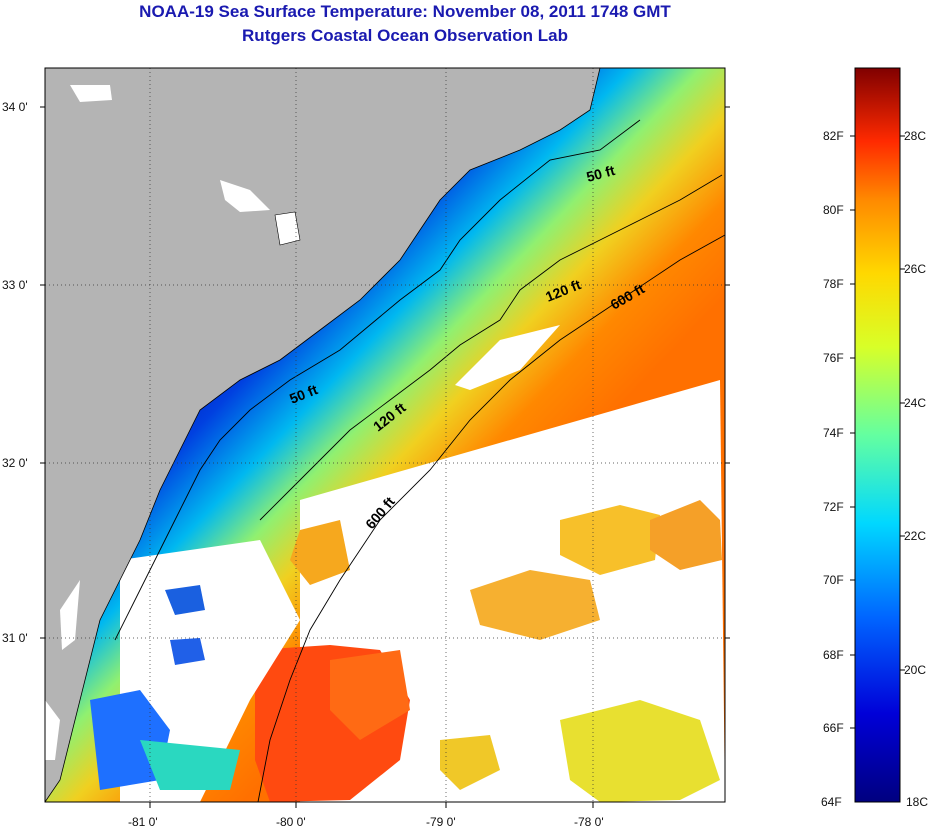 This screenshot has height=832, width=936. I want to click on cb-f-76: 76F, so click(833, 358).